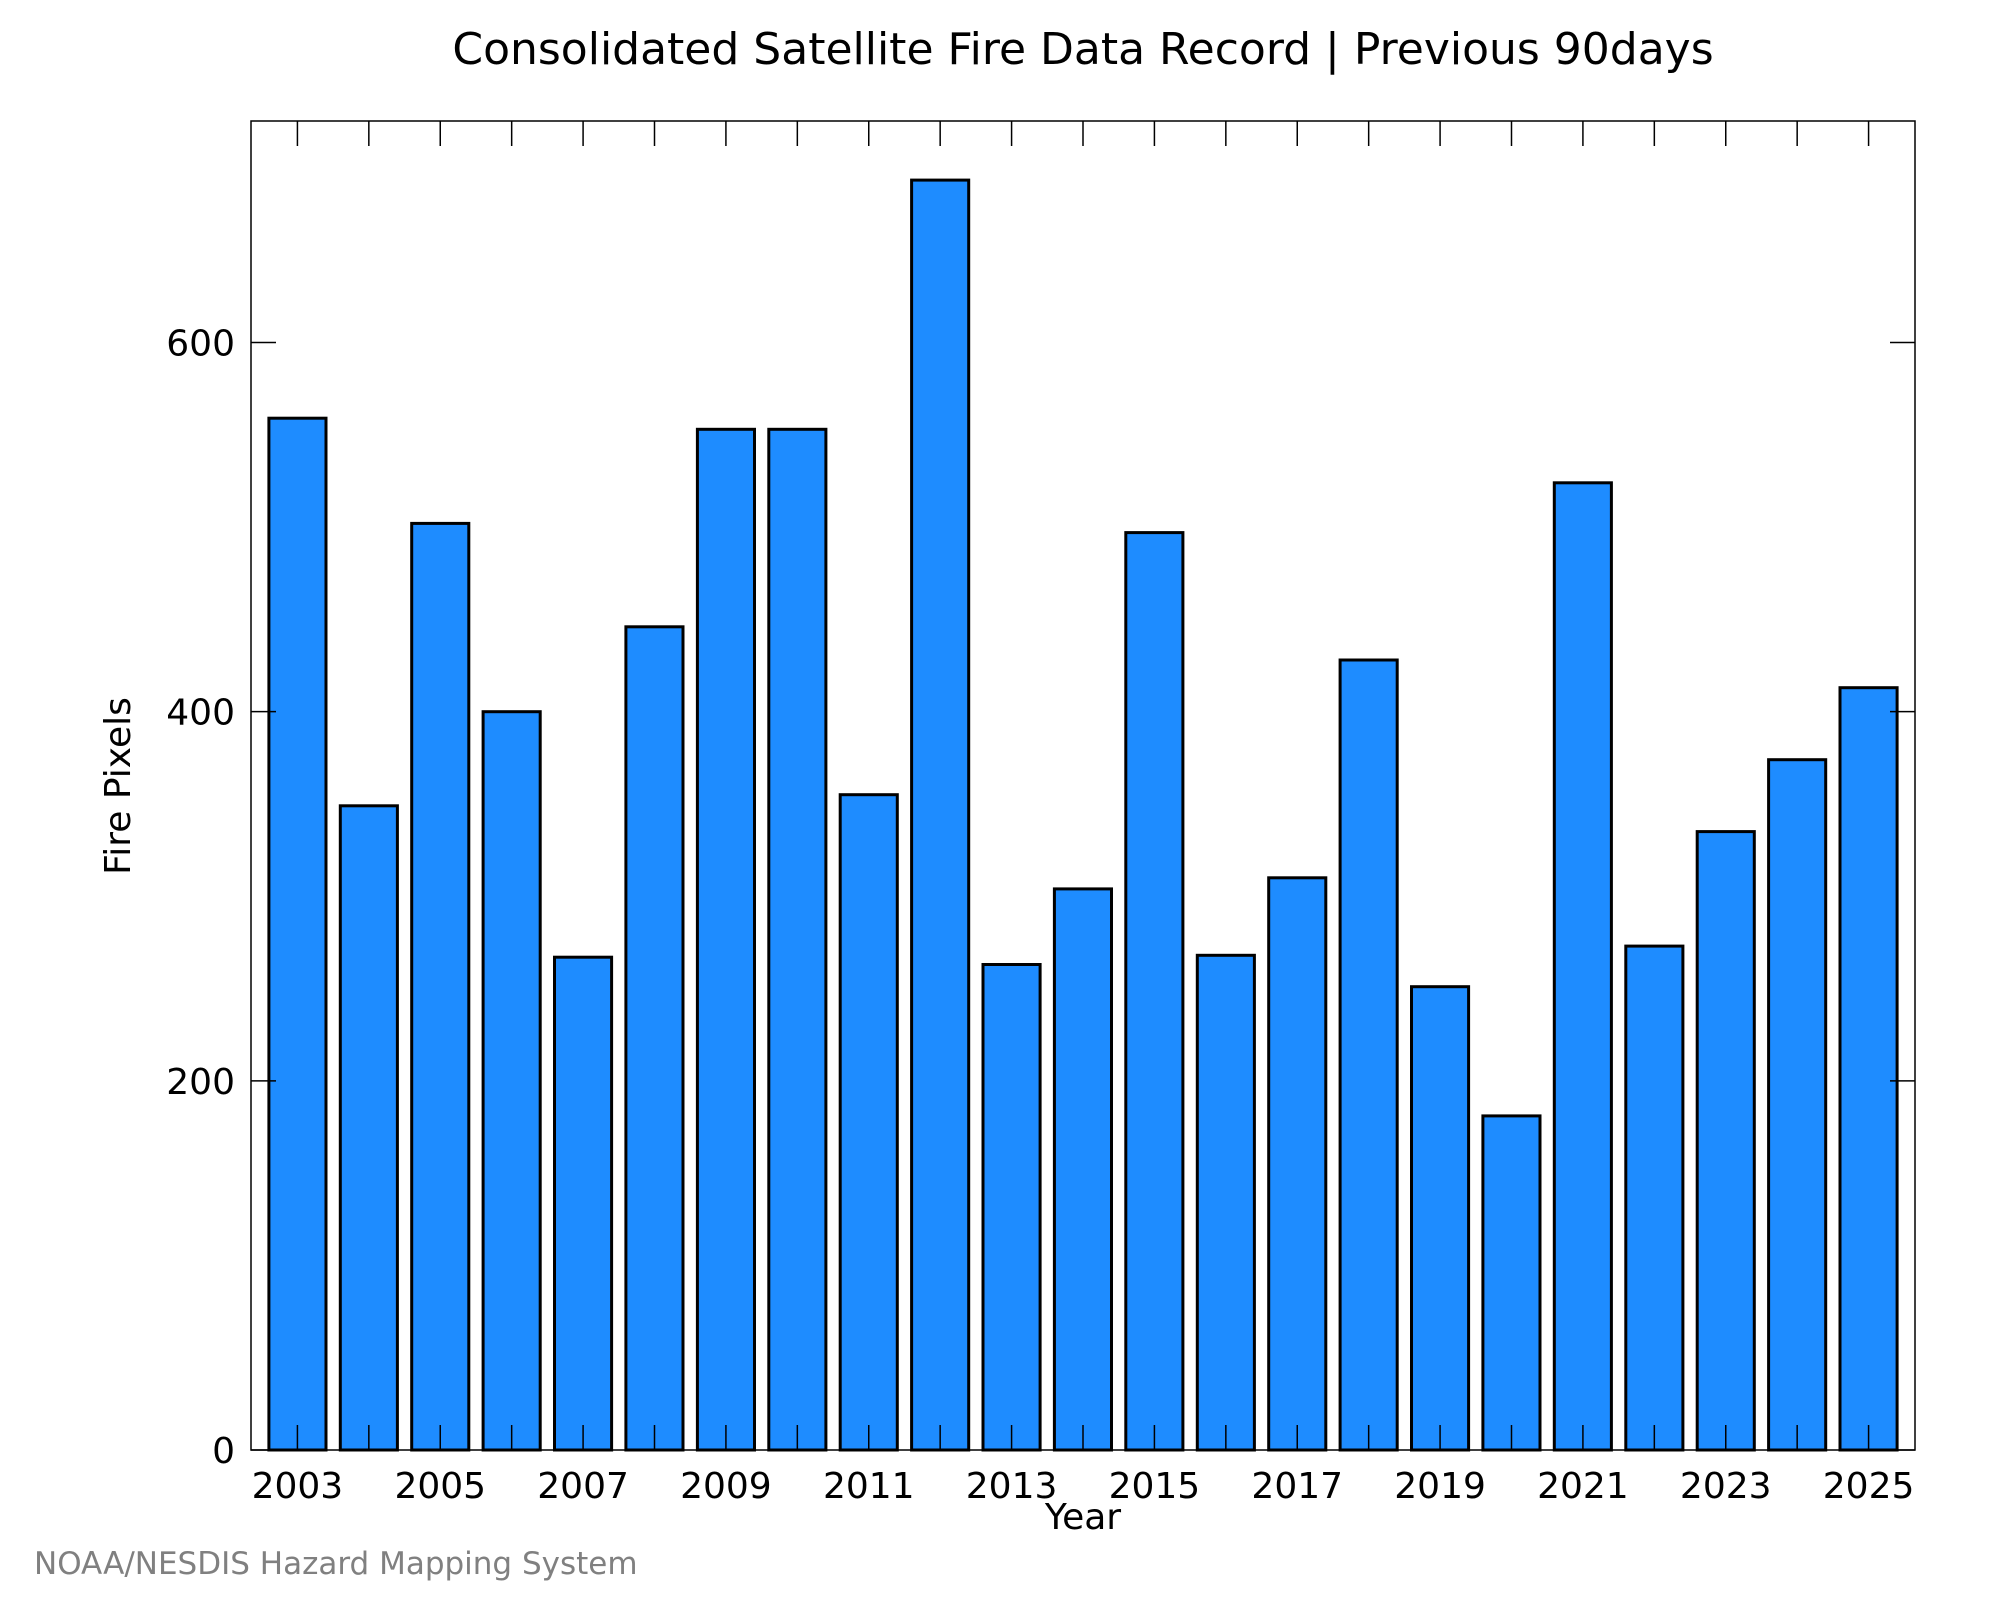 The height and width of the screenshot is (1600, 2000). I want to click on x-tick-label: 2021, so click(1583, 1486).